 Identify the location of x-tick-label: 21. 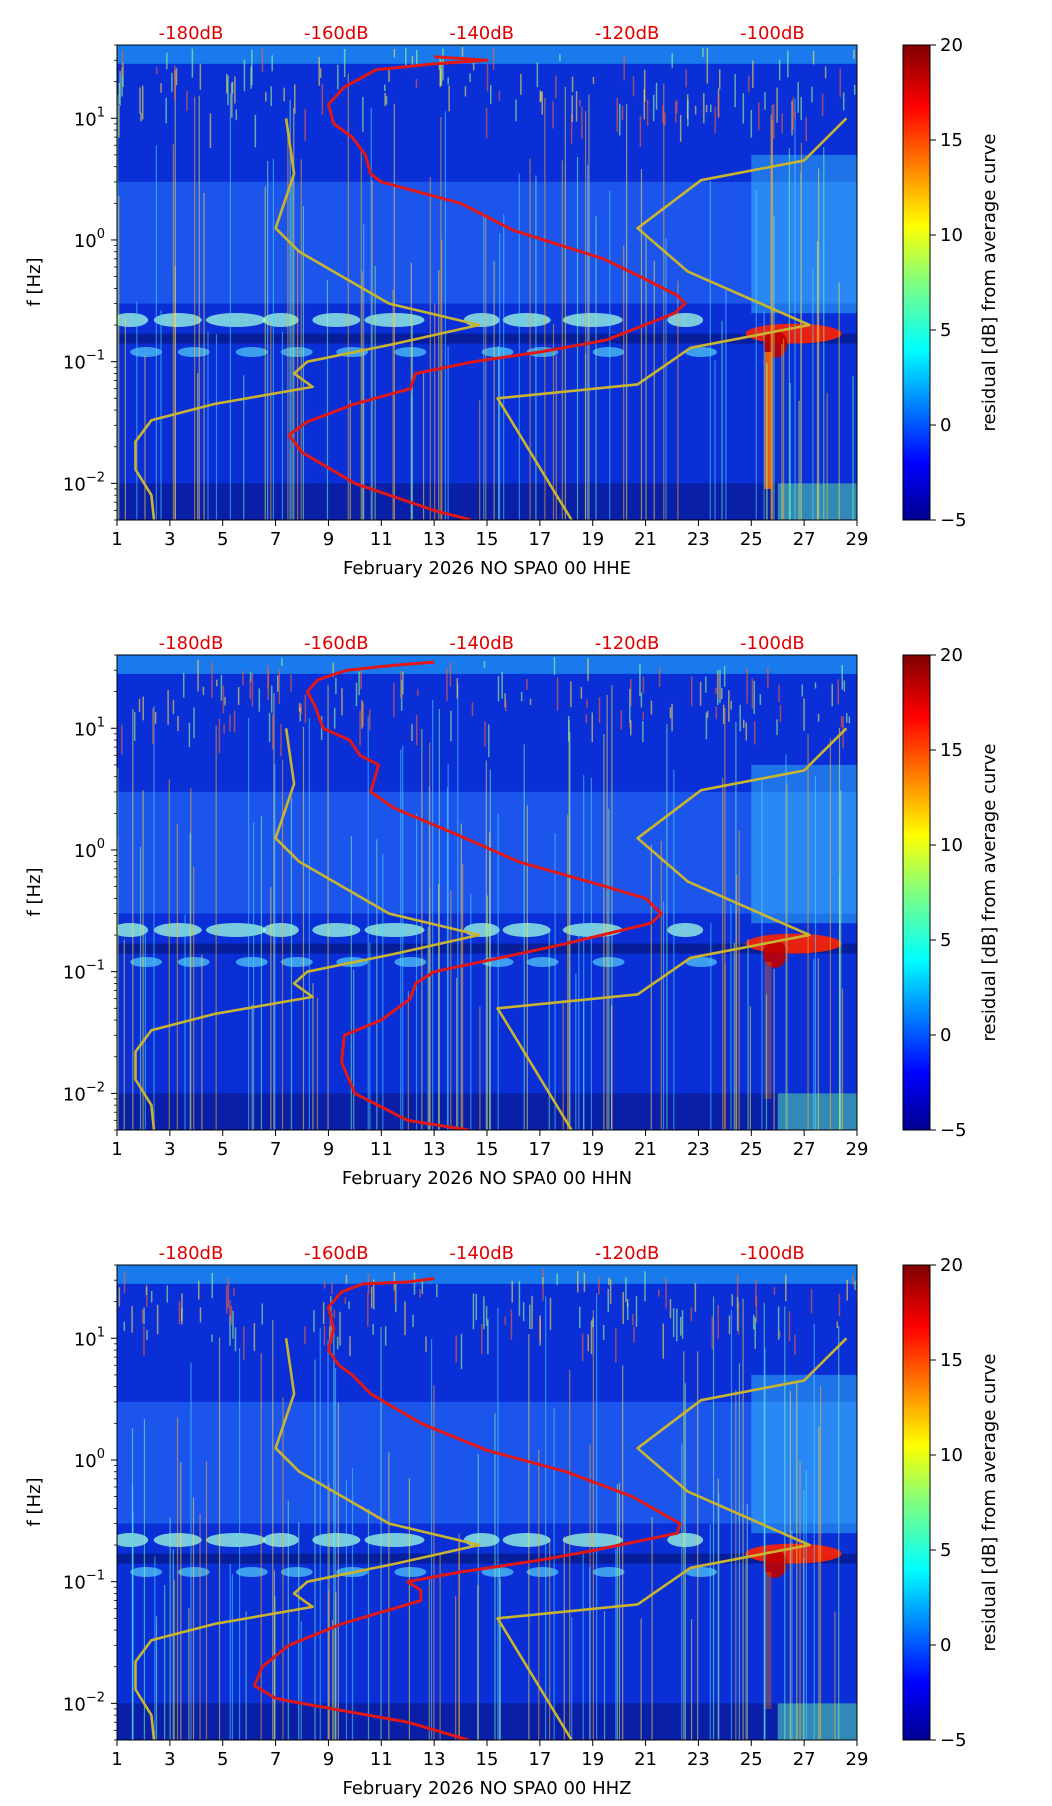
(645, 539).